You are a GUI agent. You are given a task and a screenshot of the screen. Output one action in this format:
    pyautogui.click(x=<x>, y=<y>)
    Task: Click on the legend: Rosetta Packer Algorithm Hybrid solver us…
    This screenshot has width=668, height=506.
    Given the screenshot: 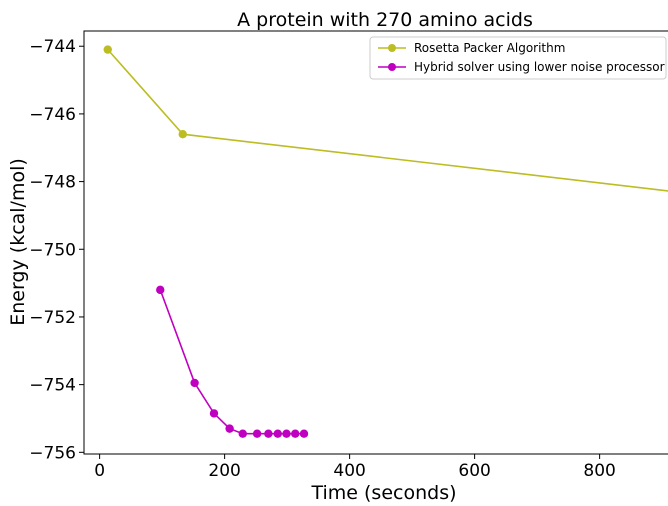 What is the action you would take?
    pyautogui.click(x=518, y=58)
    